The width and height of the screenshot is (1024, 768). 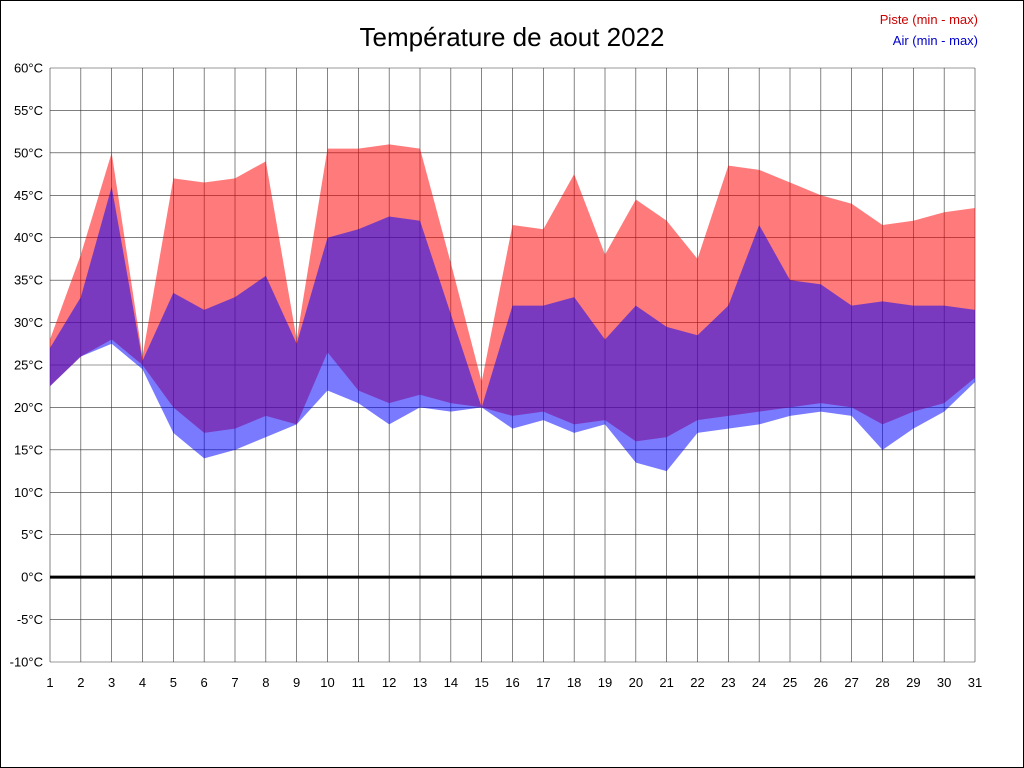 I want to click on y-tick-label: 10°C, so click(x=28, y=492).